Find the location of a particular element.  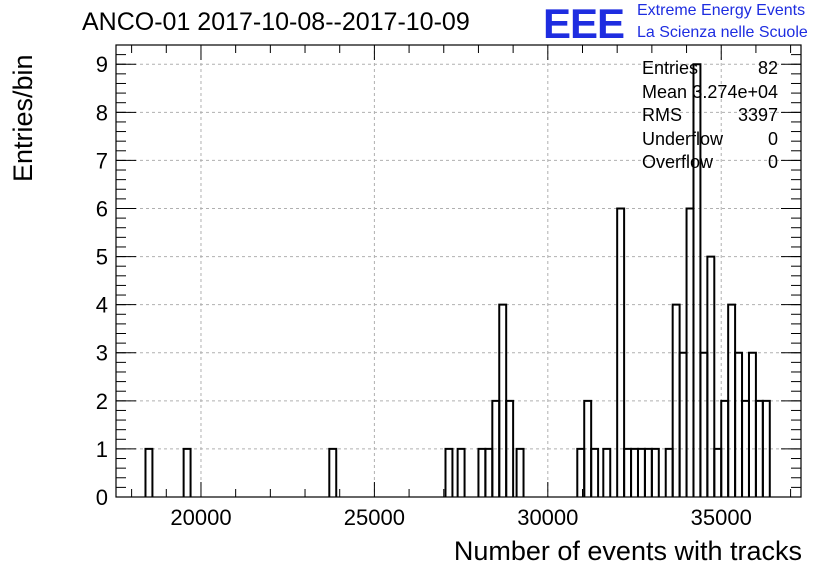

y-tick-label: 3 is located at coordinates (102, 353).